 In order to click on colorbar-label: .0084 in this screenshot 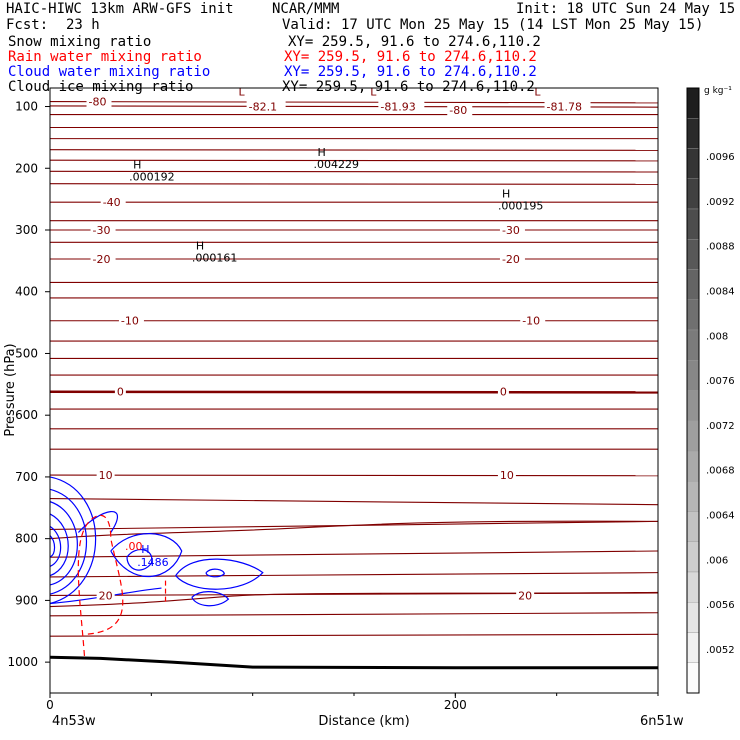, I will do `click(720, 291)`.